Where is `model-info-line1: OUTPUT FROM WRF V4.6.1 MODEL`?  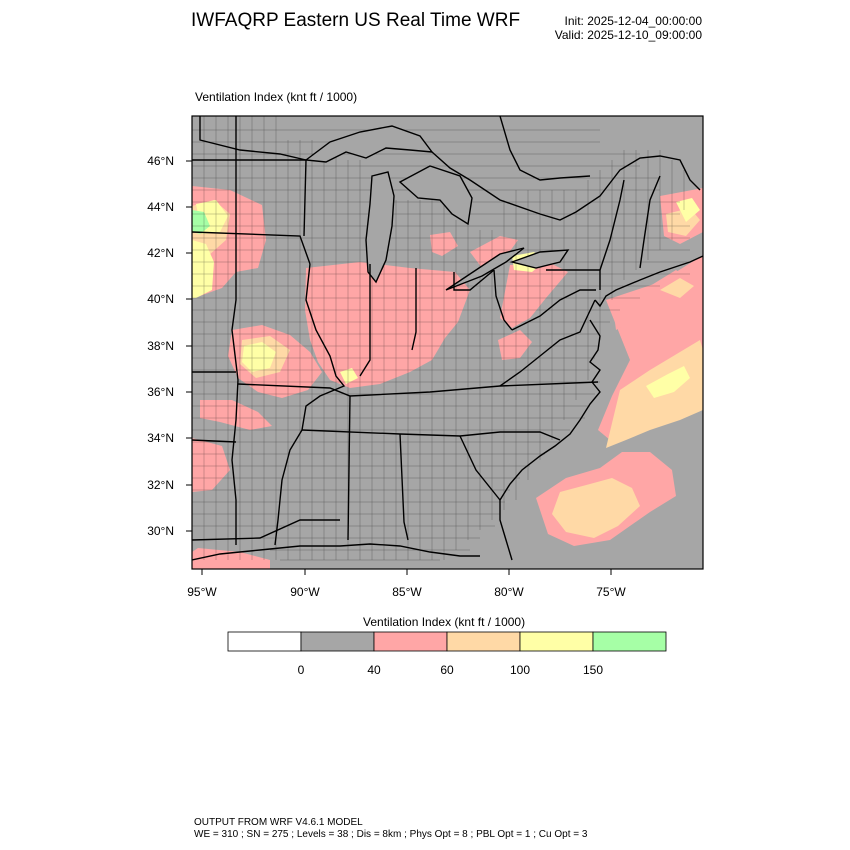 model-info-line1: OUTPUT FROM WRF V4.6.1 MODEL is located at coordinates (278, 822).